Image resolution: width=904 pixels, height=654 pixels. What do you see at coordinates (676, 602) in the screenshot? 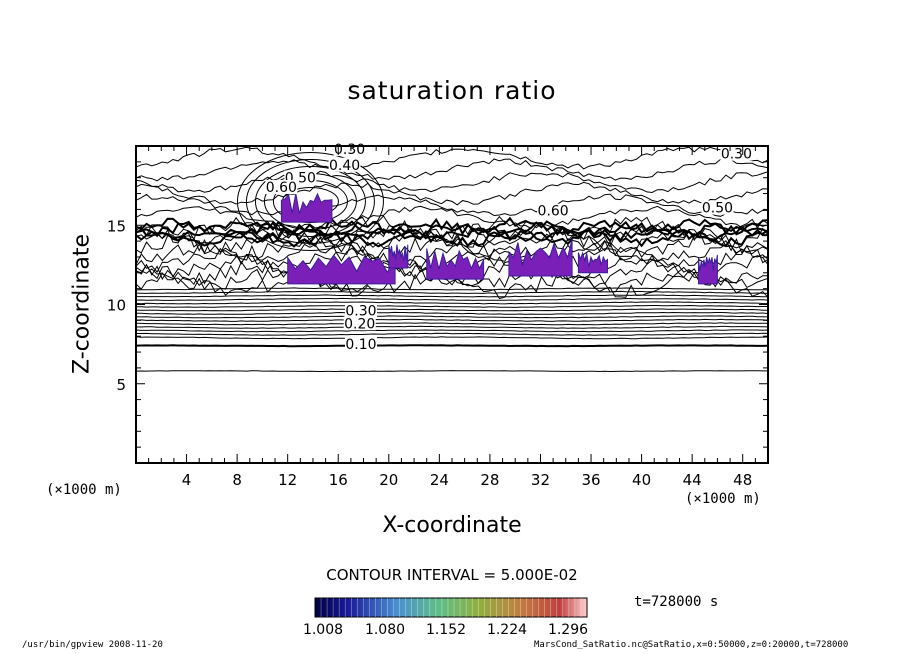
I see `time-label: t=728000 s` at bounding box center [676, 602].